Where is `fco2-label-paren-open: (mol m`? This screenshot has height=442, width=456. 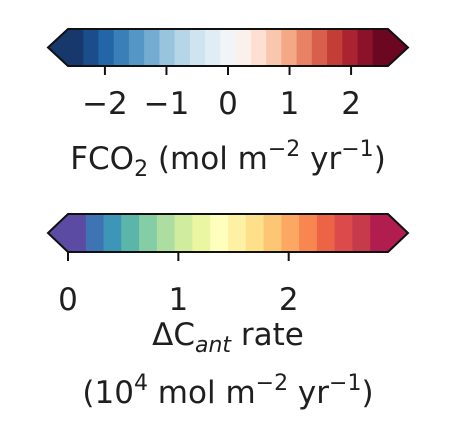
fco2-label-paren-open: (mol m is located at coordinates (208, 159).